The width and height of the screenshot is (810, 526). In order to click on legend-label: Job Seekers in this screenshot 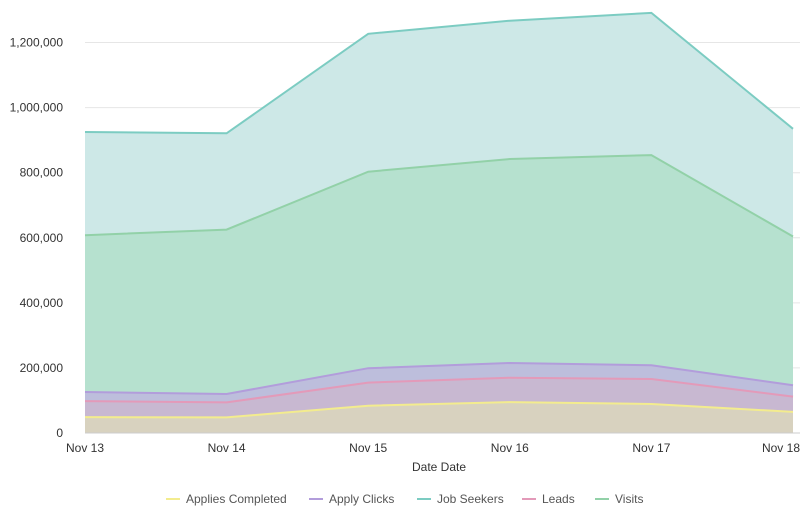, I will do `click(470, 499)`.